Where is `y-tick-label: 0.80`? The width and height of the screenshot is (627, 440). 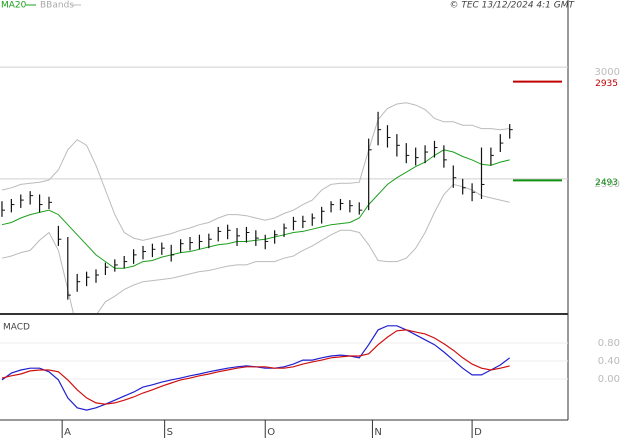 y-tick-label: 0.80 is located at coordinates (609, 343).